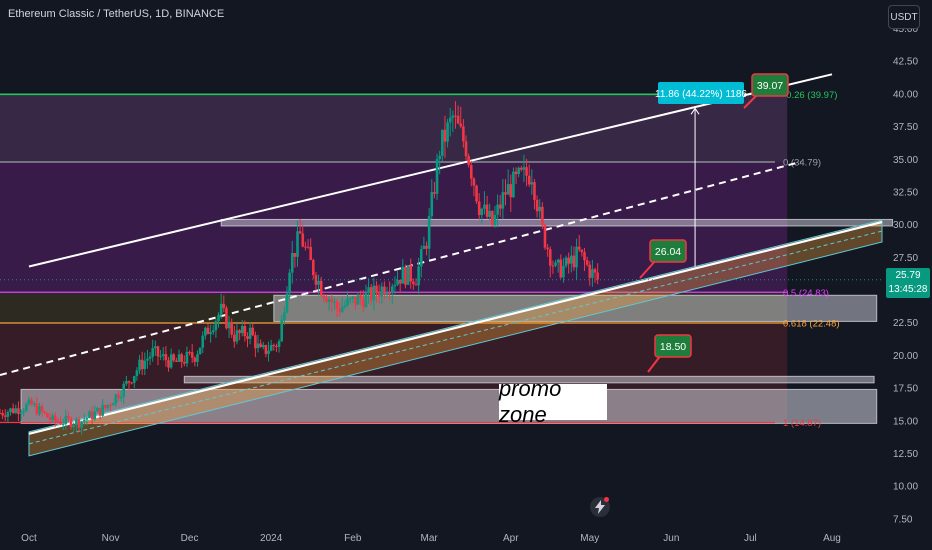 The image size is (932, 550). What do you see at coordinates (116, 14) in the screenshot?
I see `chart-title: Ethereum Classic / TetherUS, 1D, BINANCE` at bounding box center [116, 14].